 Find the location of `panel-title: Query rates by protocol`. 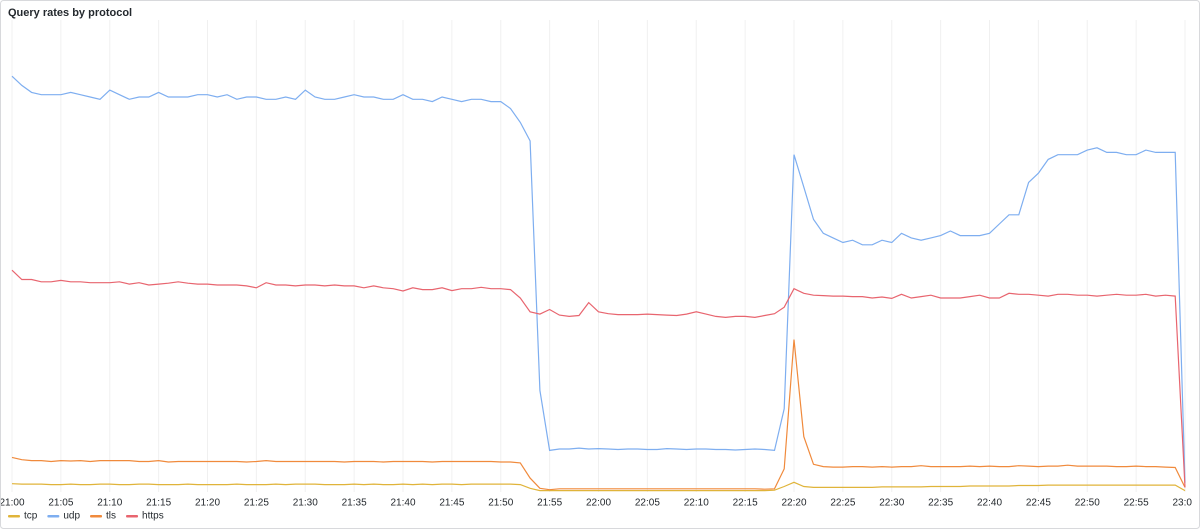

panel-title: Query rates by protocol is located at coordinates (70, 13).